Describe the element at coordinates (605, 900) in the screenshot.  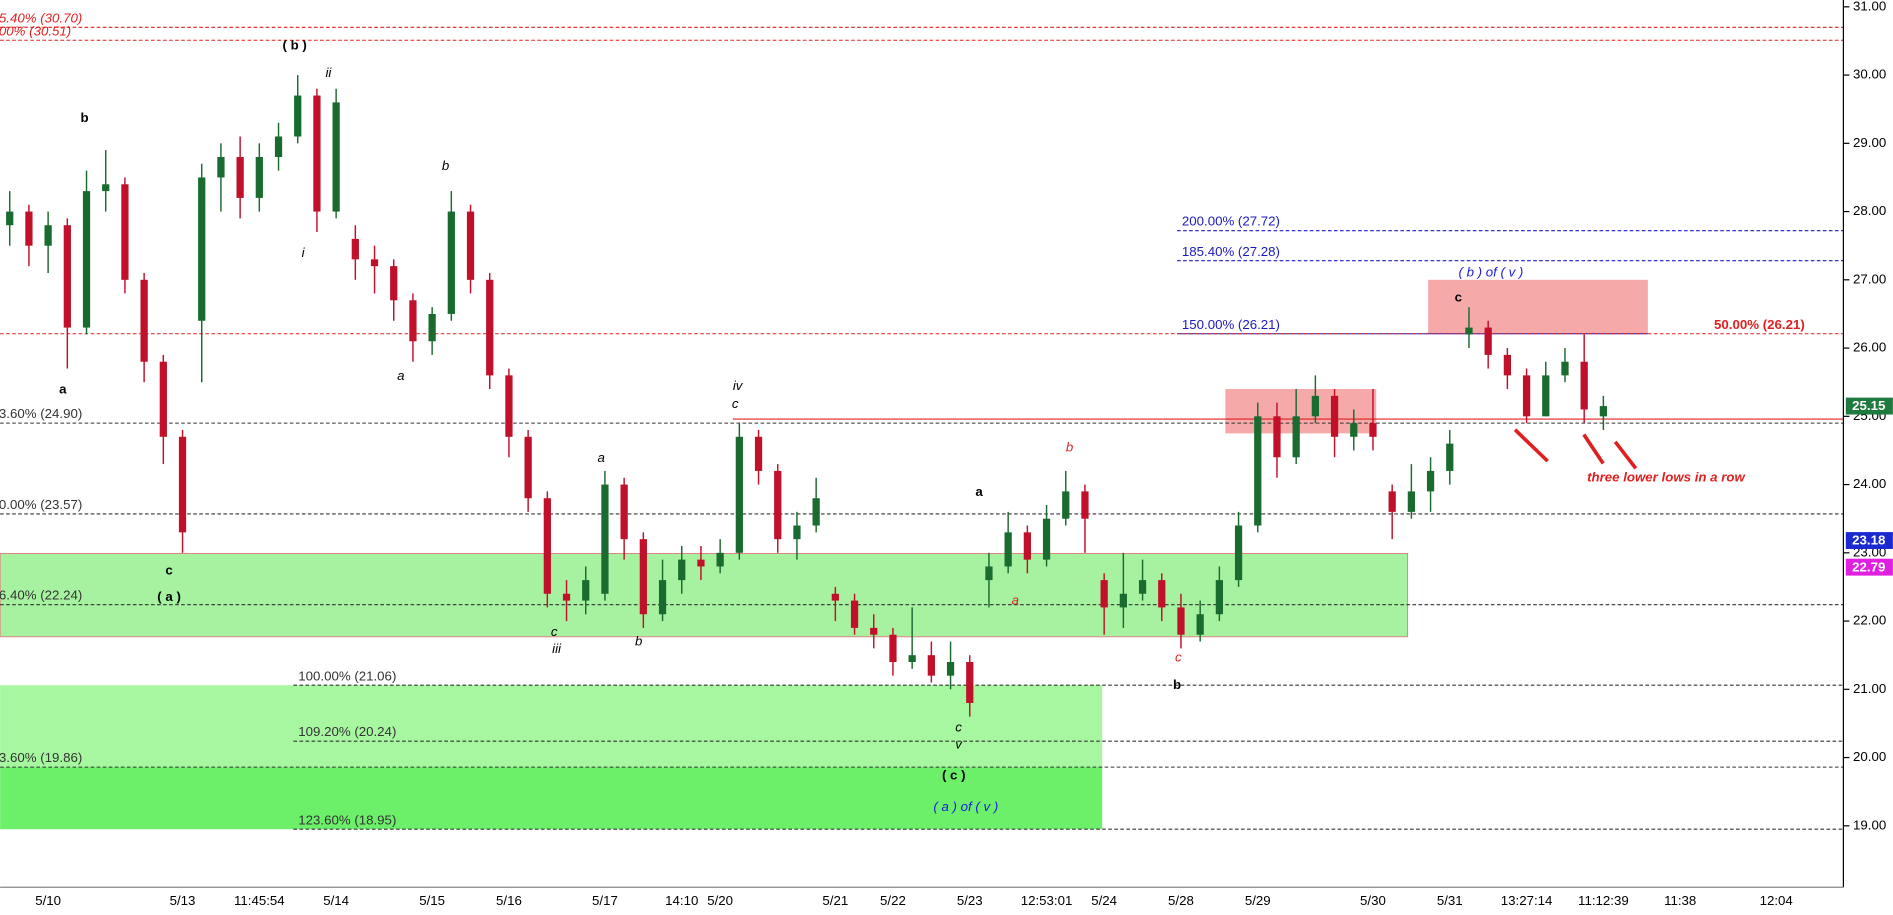
I see `x-tick-label: 5/17` at that location.